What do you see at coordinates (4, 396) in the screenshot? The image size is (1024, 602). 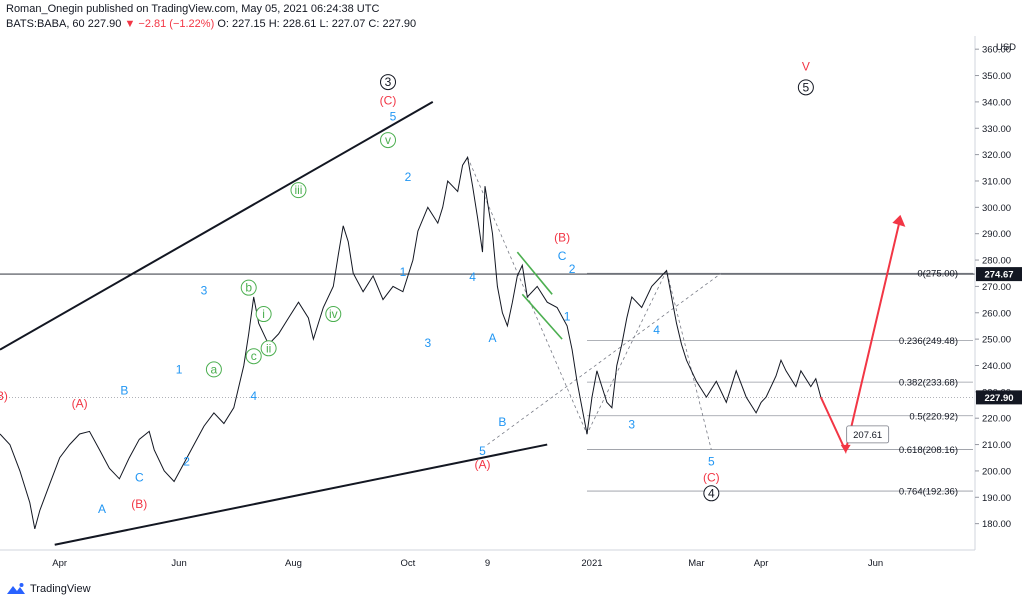 I see `wave-label: 3)` at bounding box center [4, 396].